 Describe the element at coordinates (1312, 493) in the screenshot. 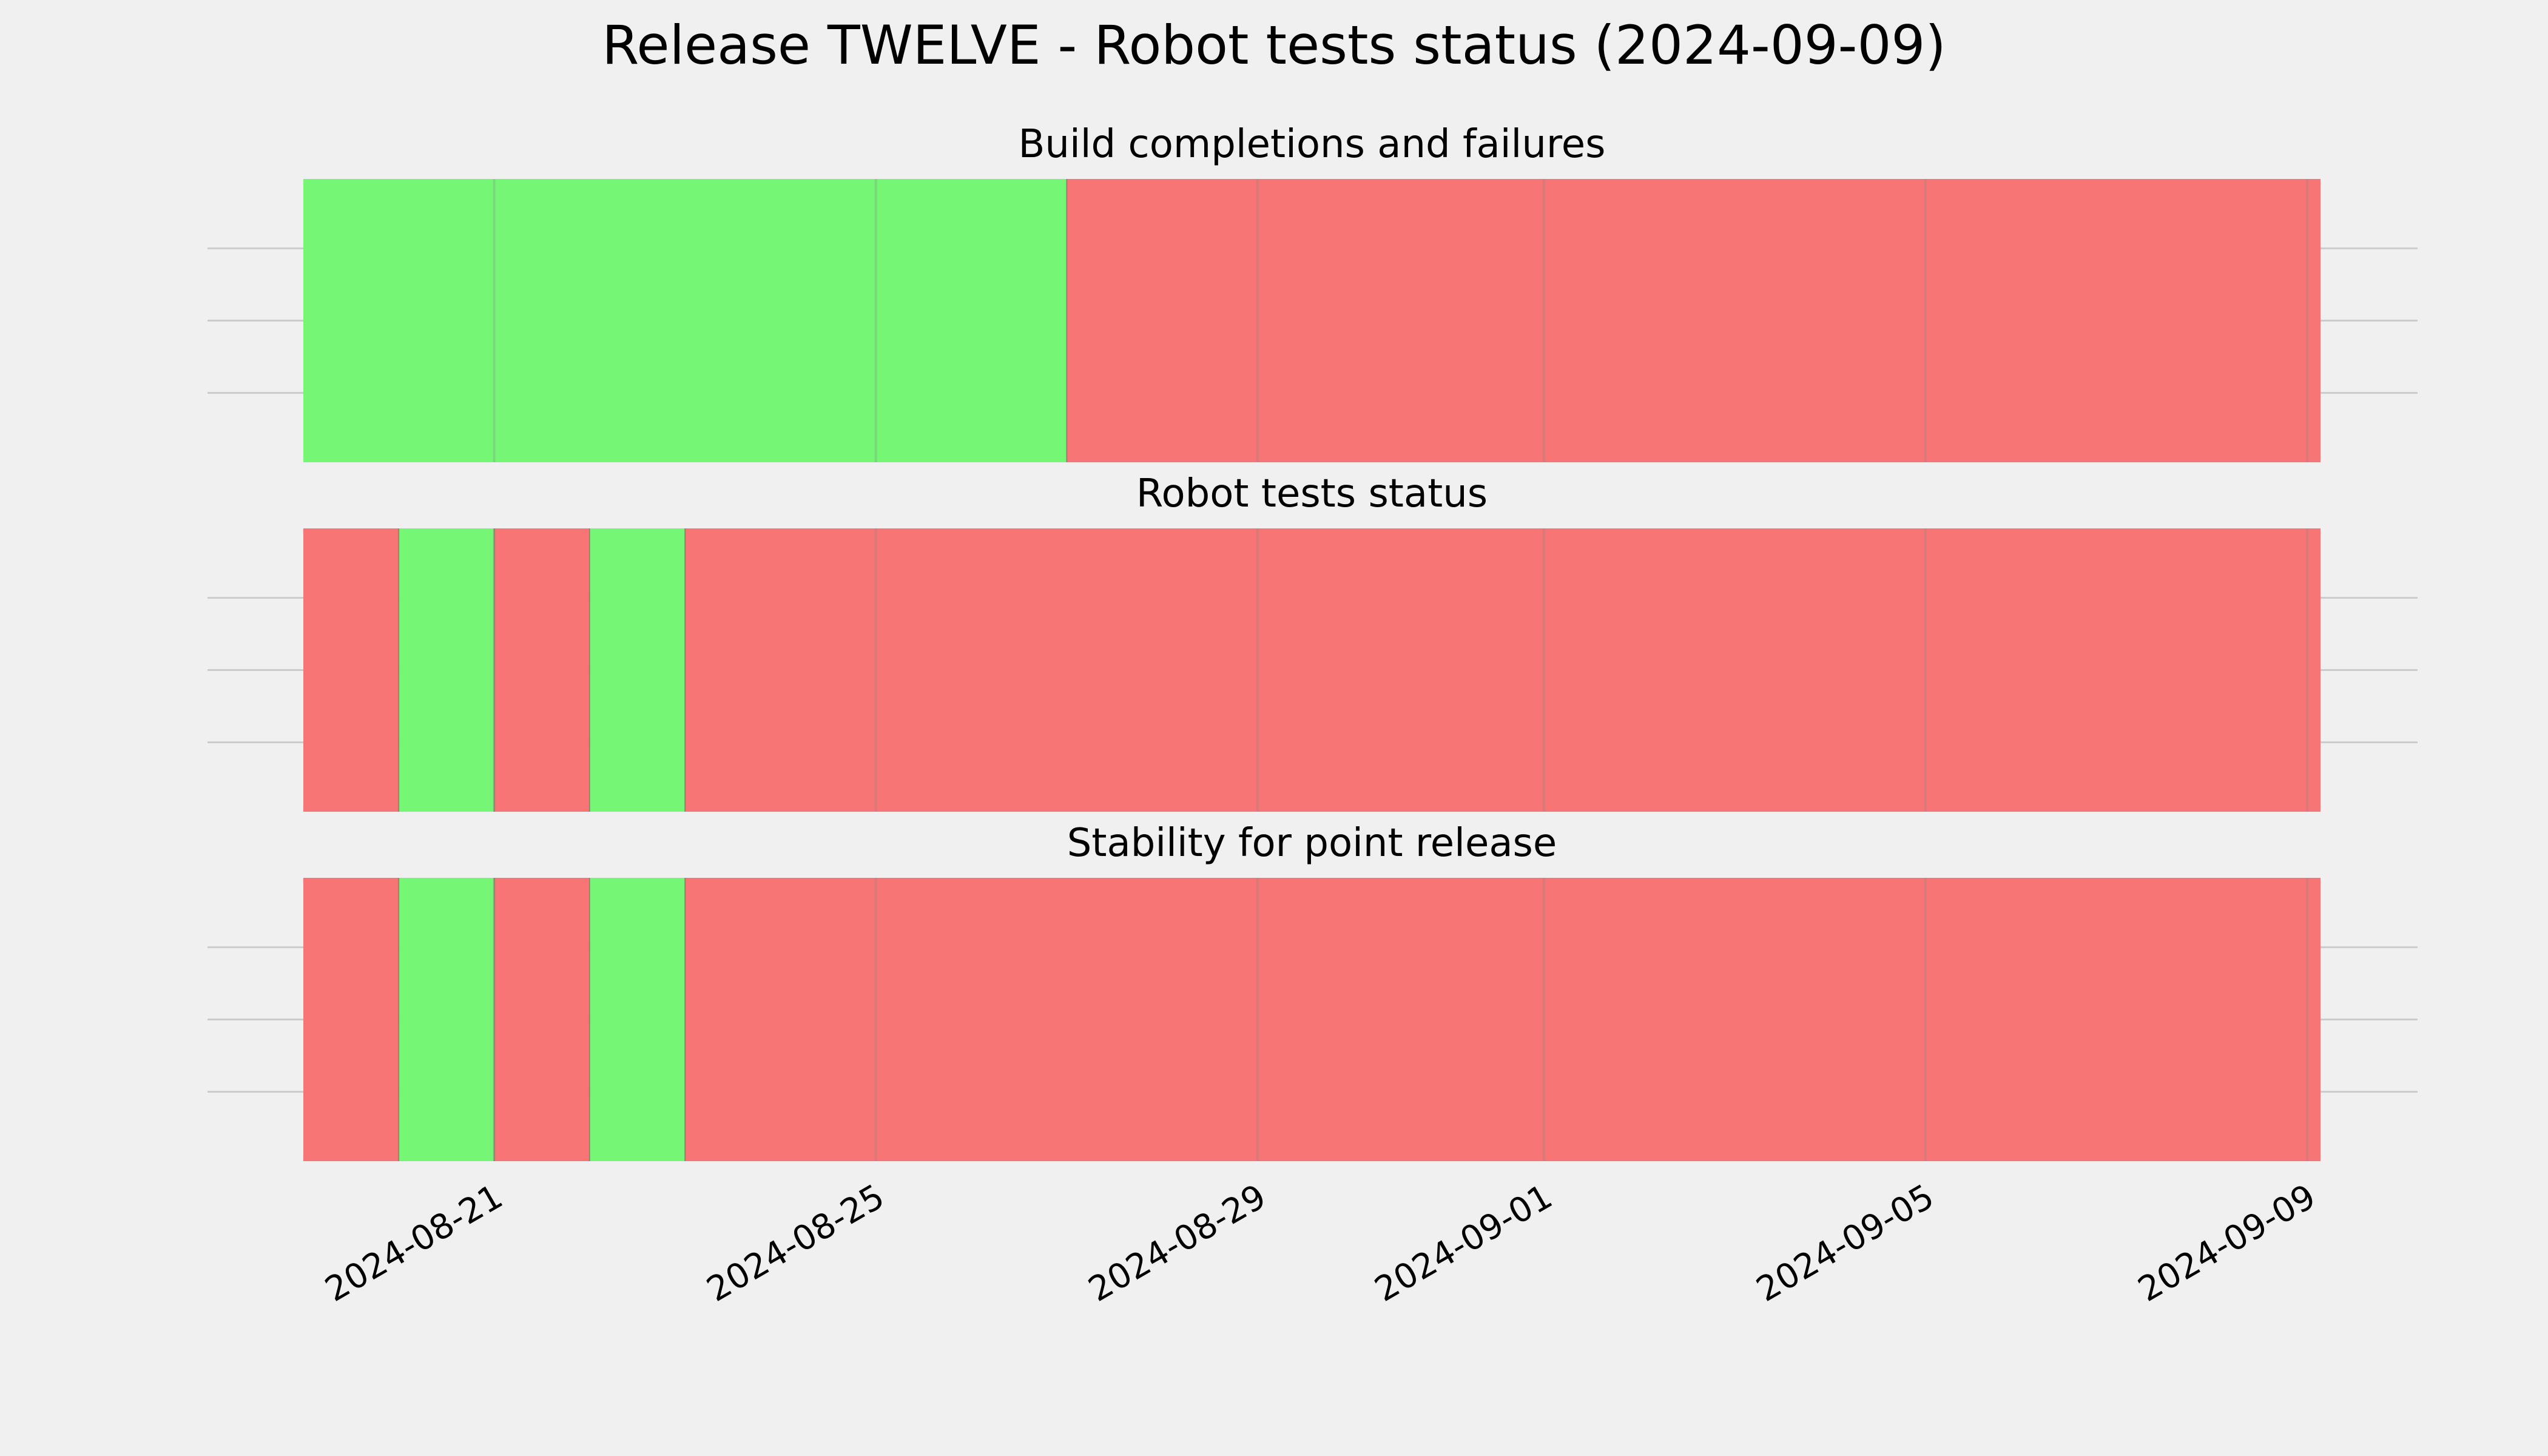

I see `panel-title: Robot tests status` at that location.